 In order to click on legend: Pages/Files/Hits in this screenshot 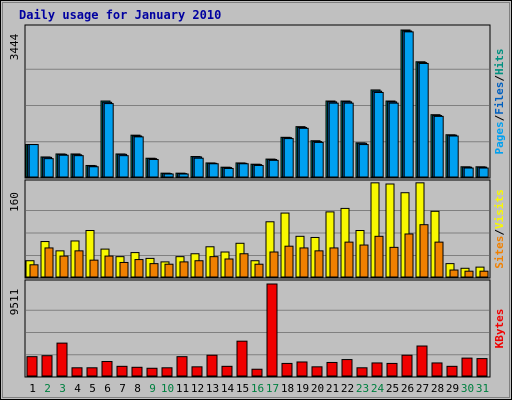, I will do `click(499, 102)`.